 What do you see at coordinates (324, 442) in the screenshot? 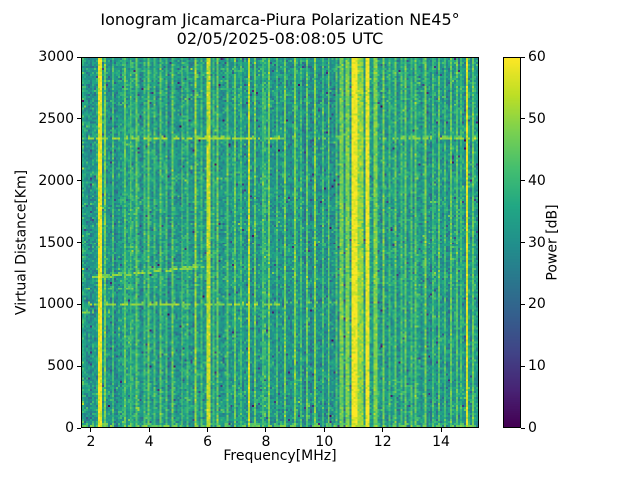
I see `x-tick-label: 10` at bounding box center [324, 442].